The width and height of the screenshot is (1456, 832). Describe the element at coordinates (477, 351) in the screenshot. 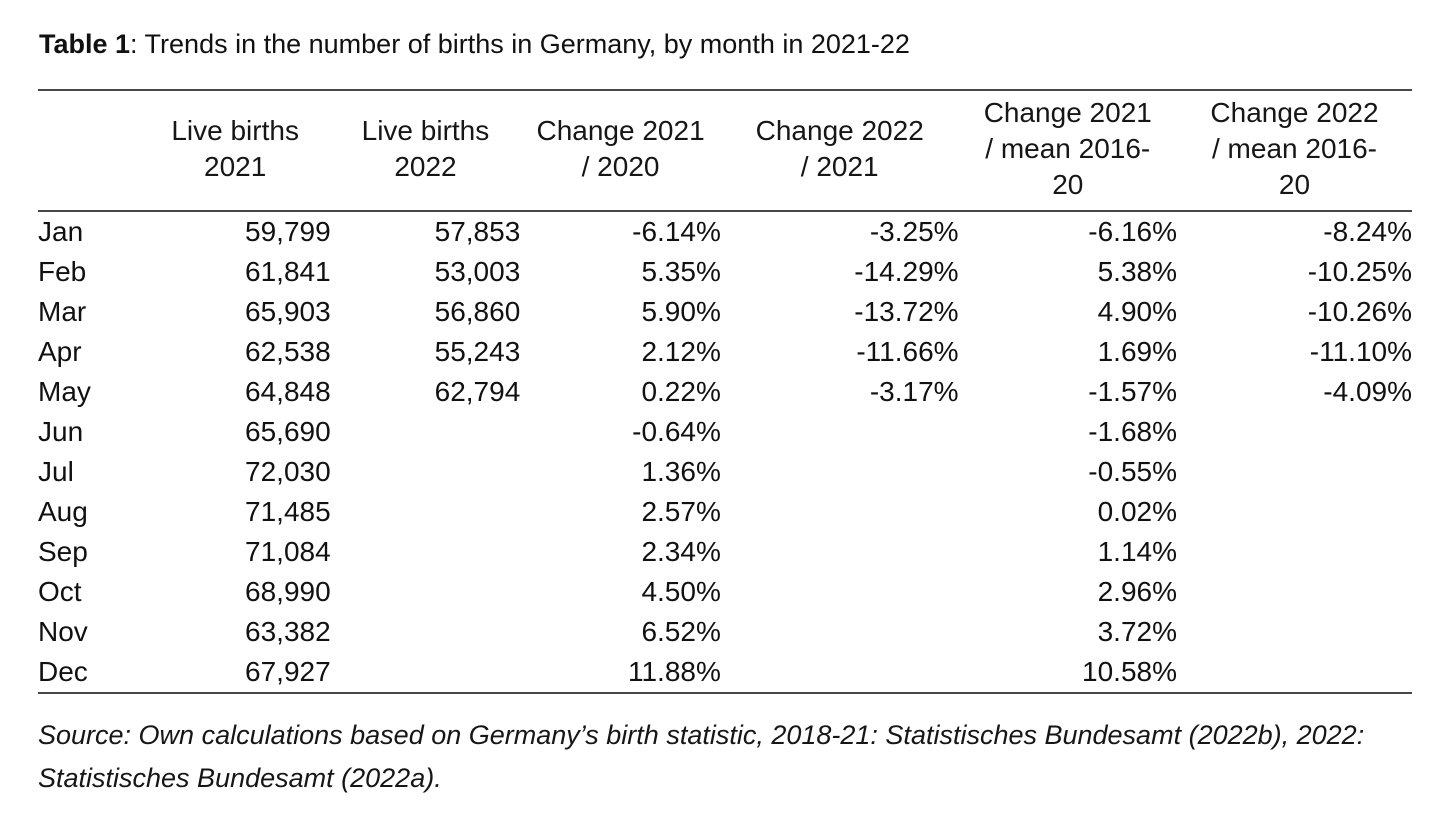

I see `cell-live-births-2022: 55,243` at that location.